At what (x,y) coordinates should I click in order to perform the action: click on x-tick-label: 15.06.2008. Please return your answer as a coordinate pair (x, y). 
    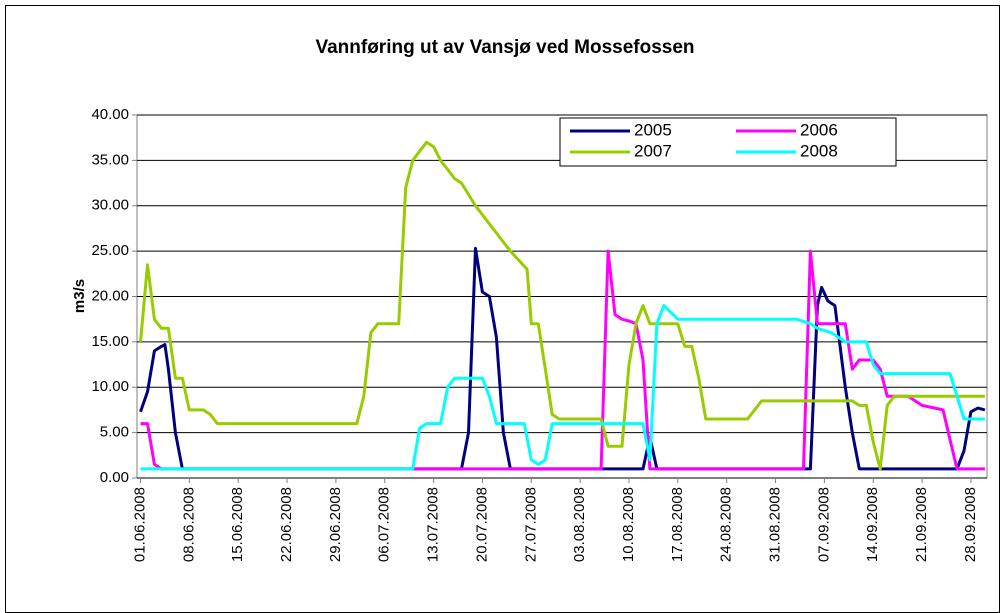
    Looking at the image, I should click on (237, 524).